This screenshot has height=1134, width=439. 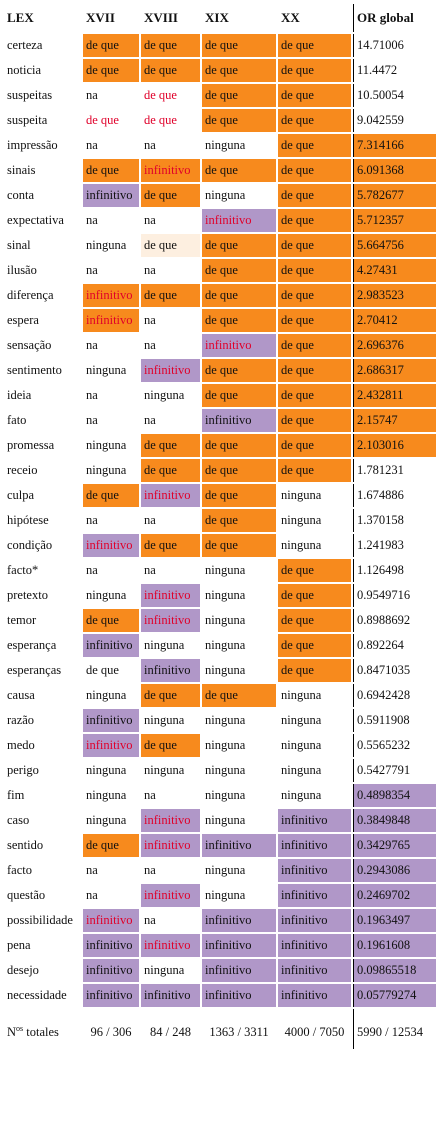 I want to click on lex-cell: fato, so click(x=17, y=420).